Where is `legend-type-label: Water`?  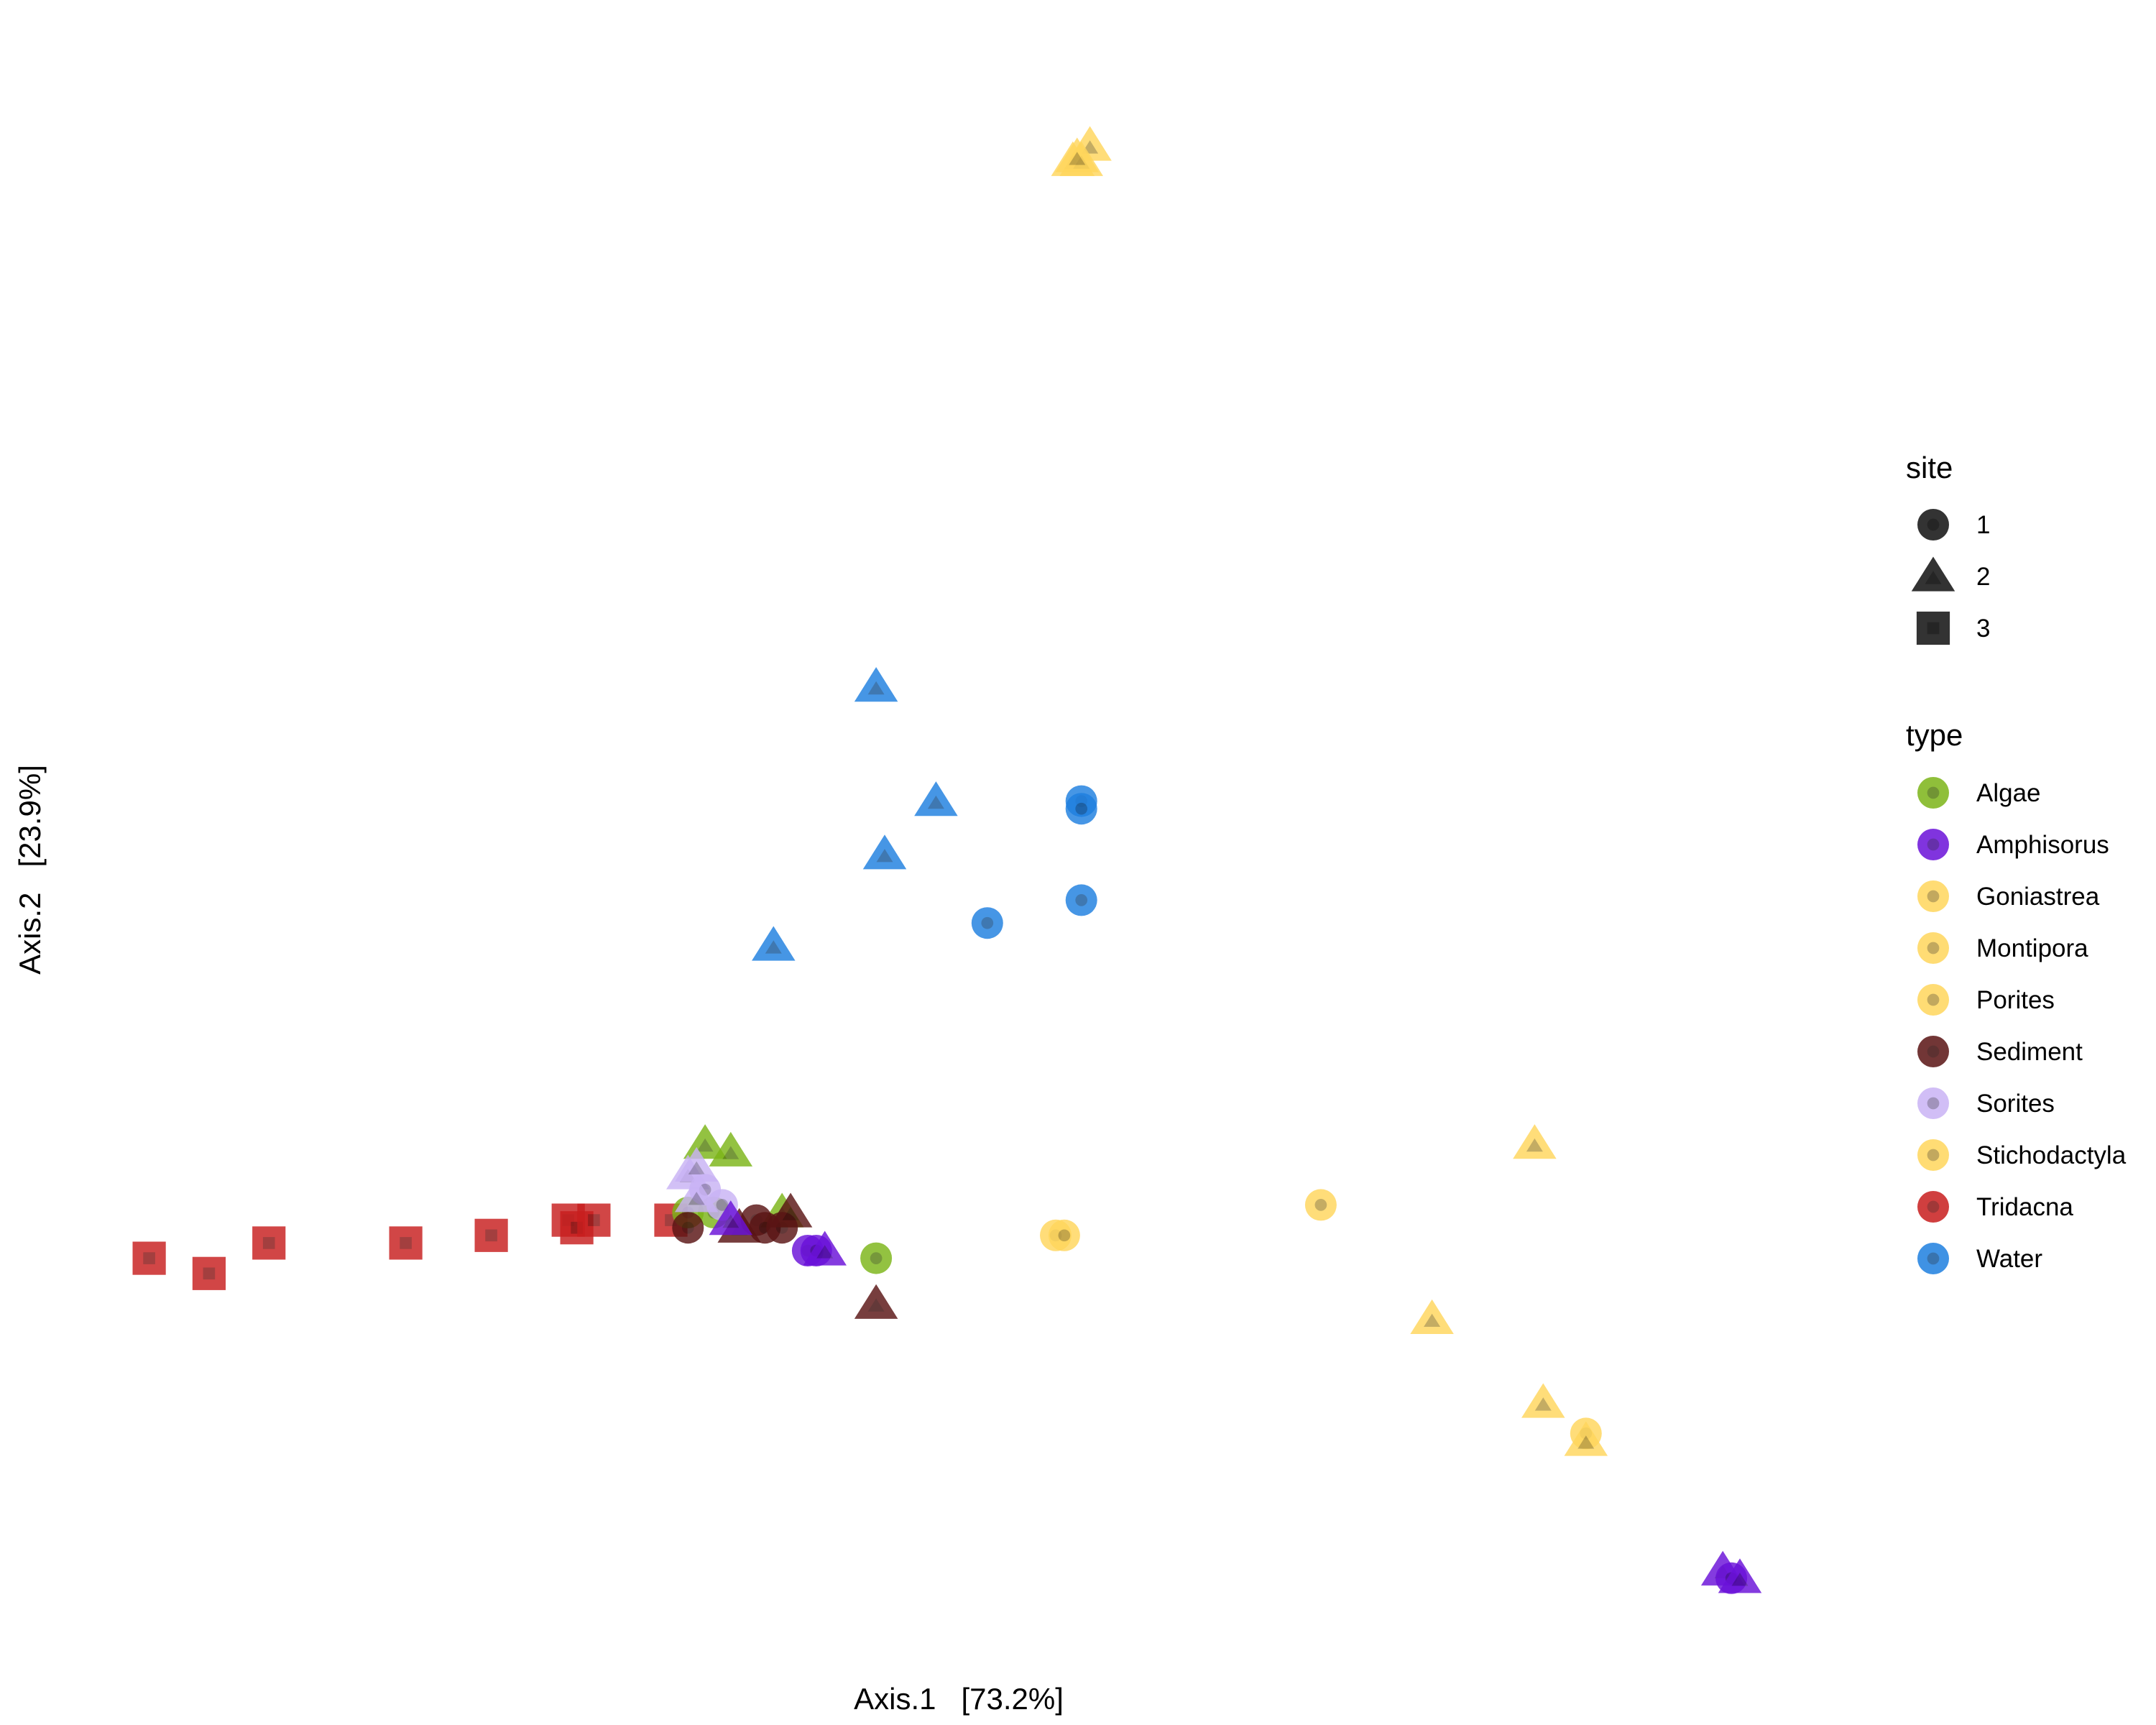
legend-type-label: Water is located at coordinates (2009, 1259).